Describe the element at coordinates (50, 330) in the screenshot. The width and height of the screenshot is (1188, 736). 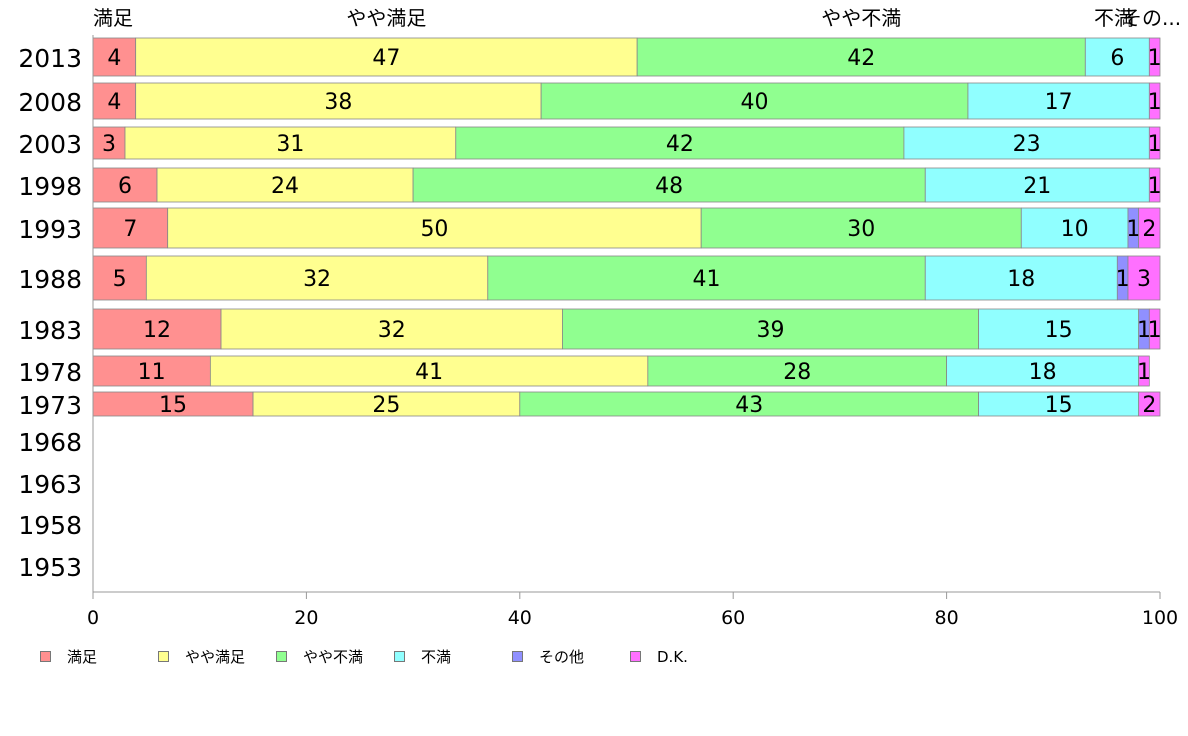
I see `y-tick-label: 1983` at that location.